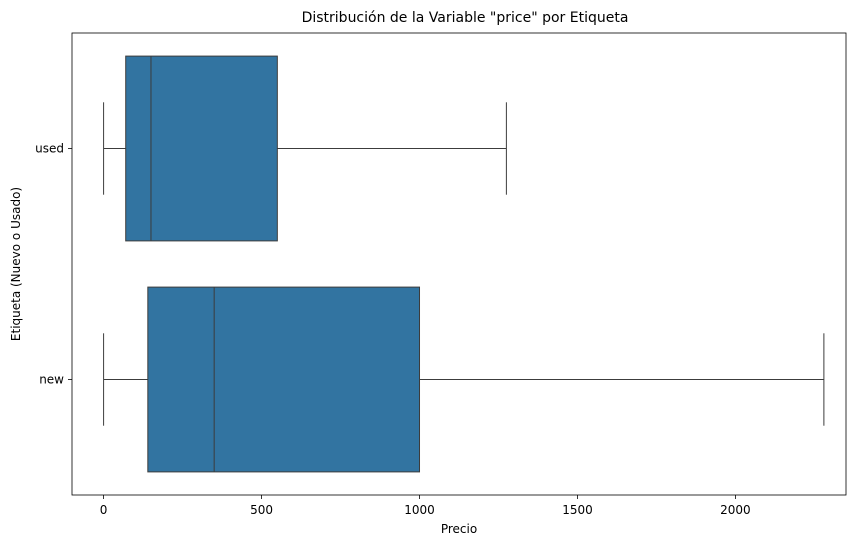  I want to click on y-tick-label-new: new, so click(51, 380).